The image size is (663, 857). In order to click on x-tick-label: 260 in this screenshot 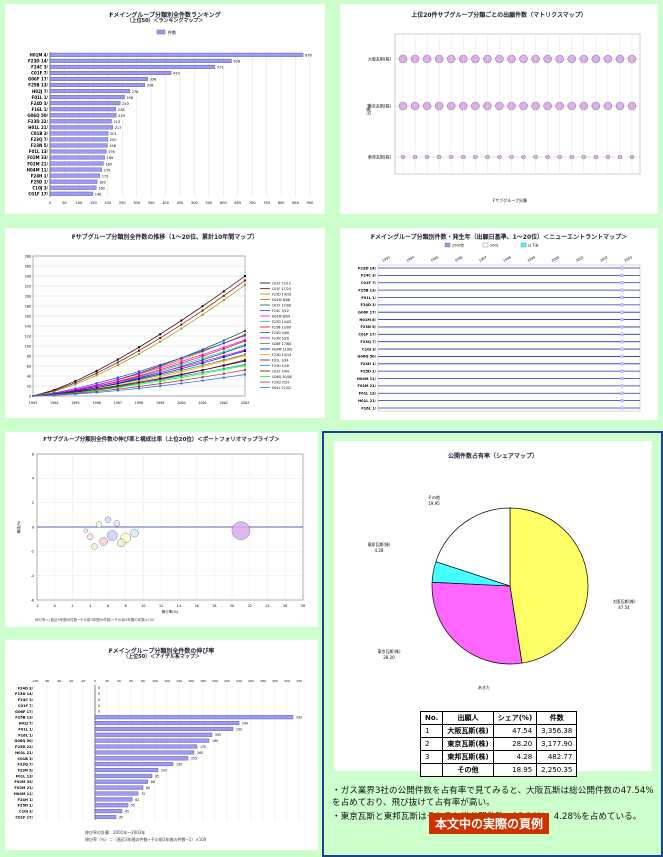, I will do `click(251, 681)`.